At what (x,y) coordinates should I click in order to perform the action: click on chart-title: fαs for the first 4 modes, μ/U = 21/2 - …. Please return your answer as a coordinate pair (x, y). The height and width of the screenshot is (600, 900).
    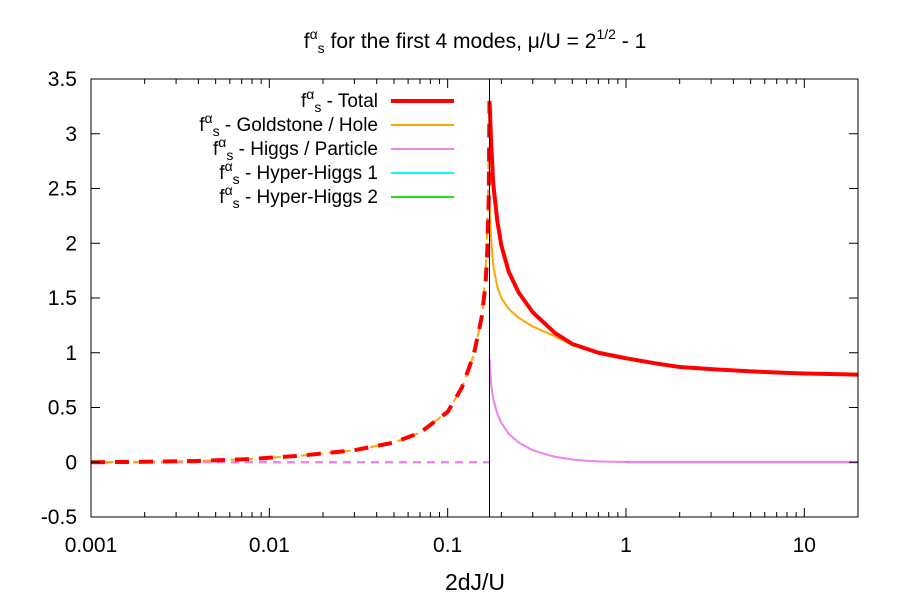
    Looking at the image, I should click on (475, 41).